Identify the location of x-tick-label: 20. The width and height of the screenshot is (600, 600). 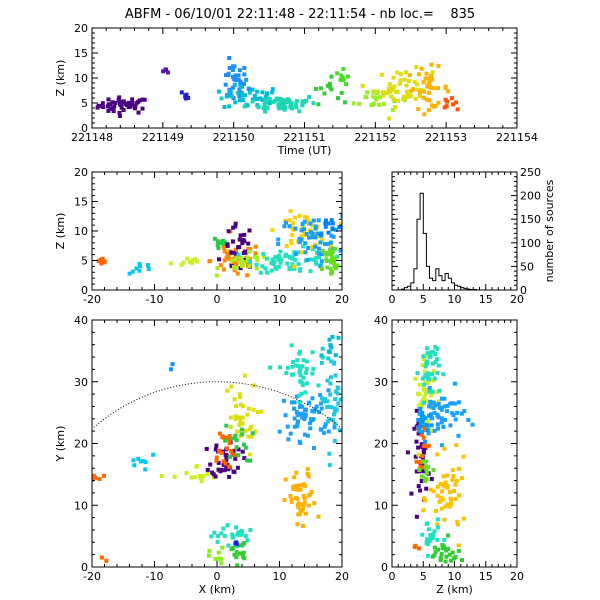
(342, 299).